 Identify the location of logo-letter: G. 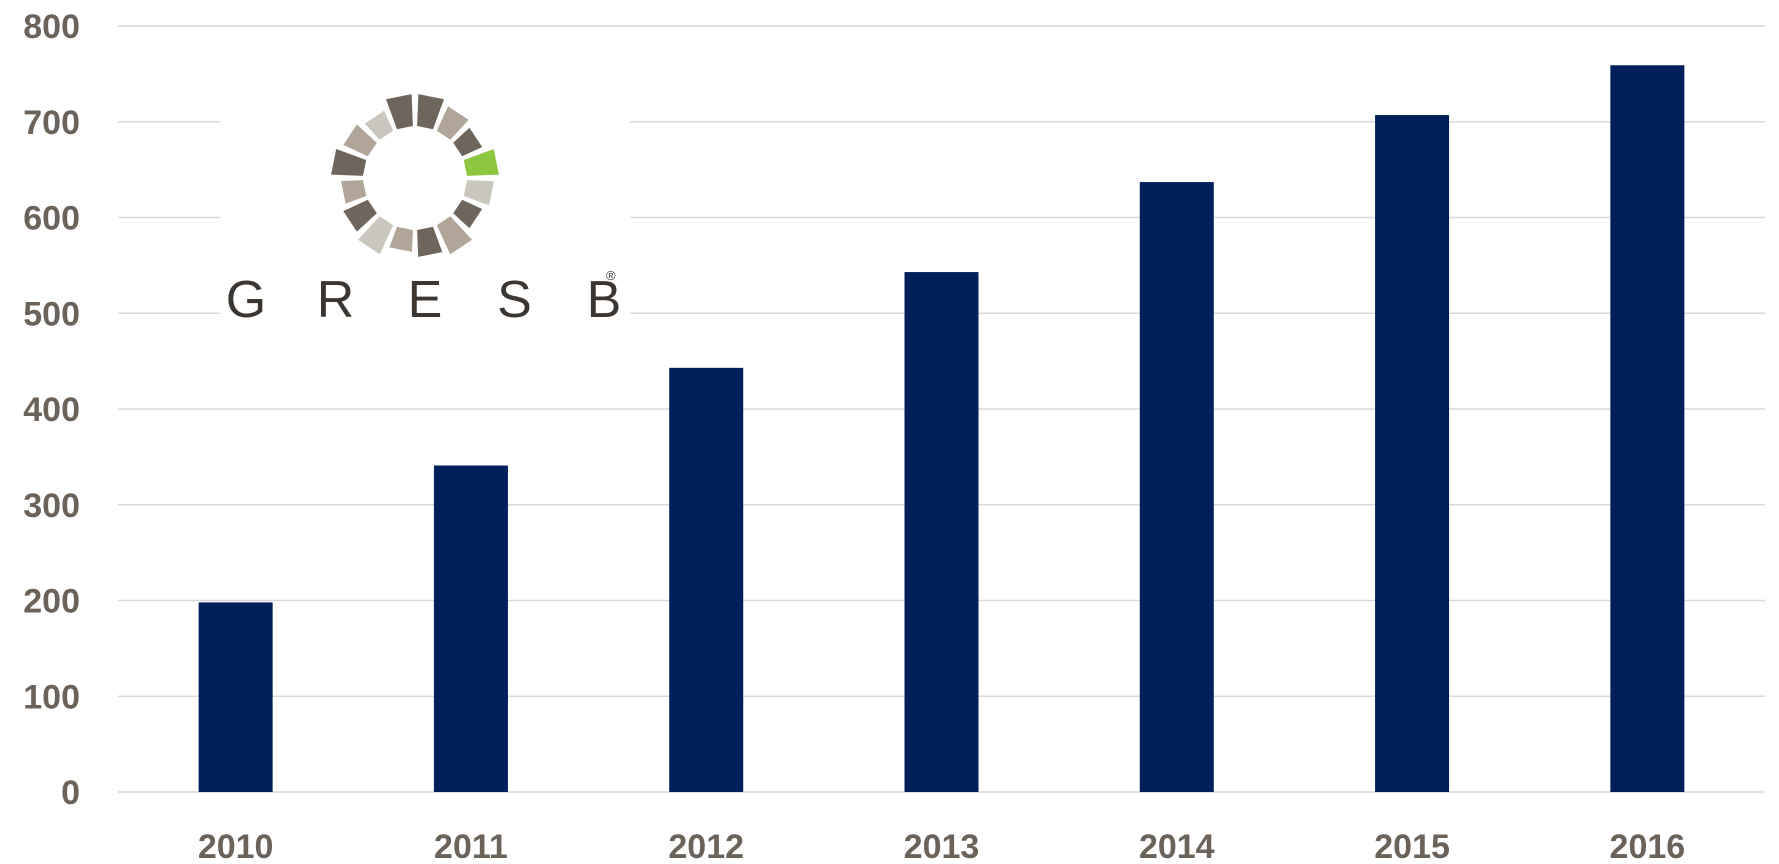
(246, 300).